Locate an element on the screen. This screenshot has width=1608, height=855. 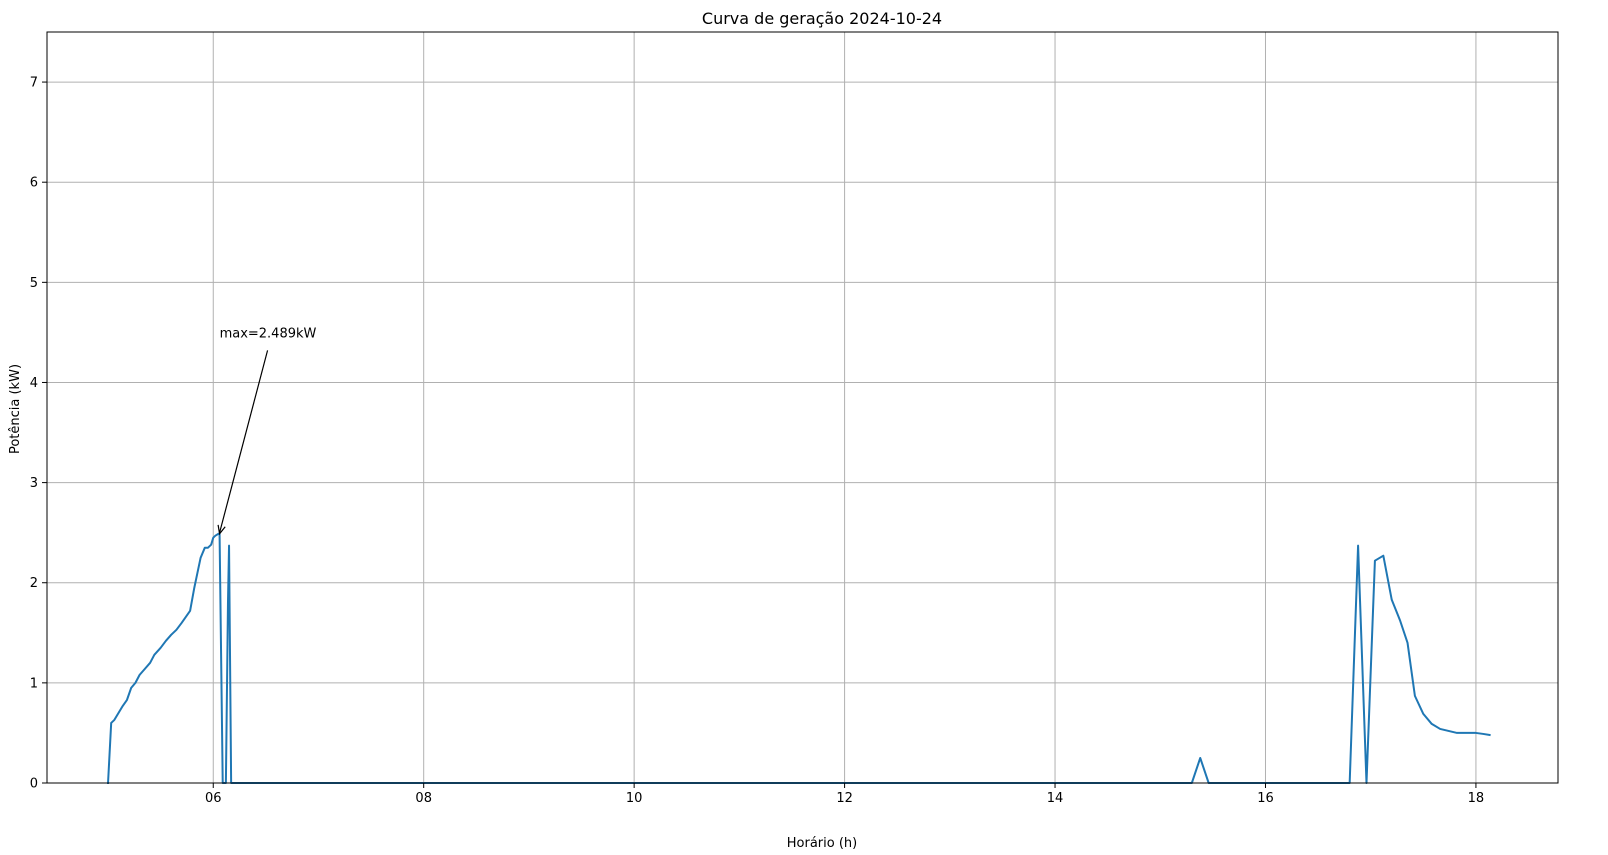
max-annotation: max=2.489kW is located at coordinates (267, 431).